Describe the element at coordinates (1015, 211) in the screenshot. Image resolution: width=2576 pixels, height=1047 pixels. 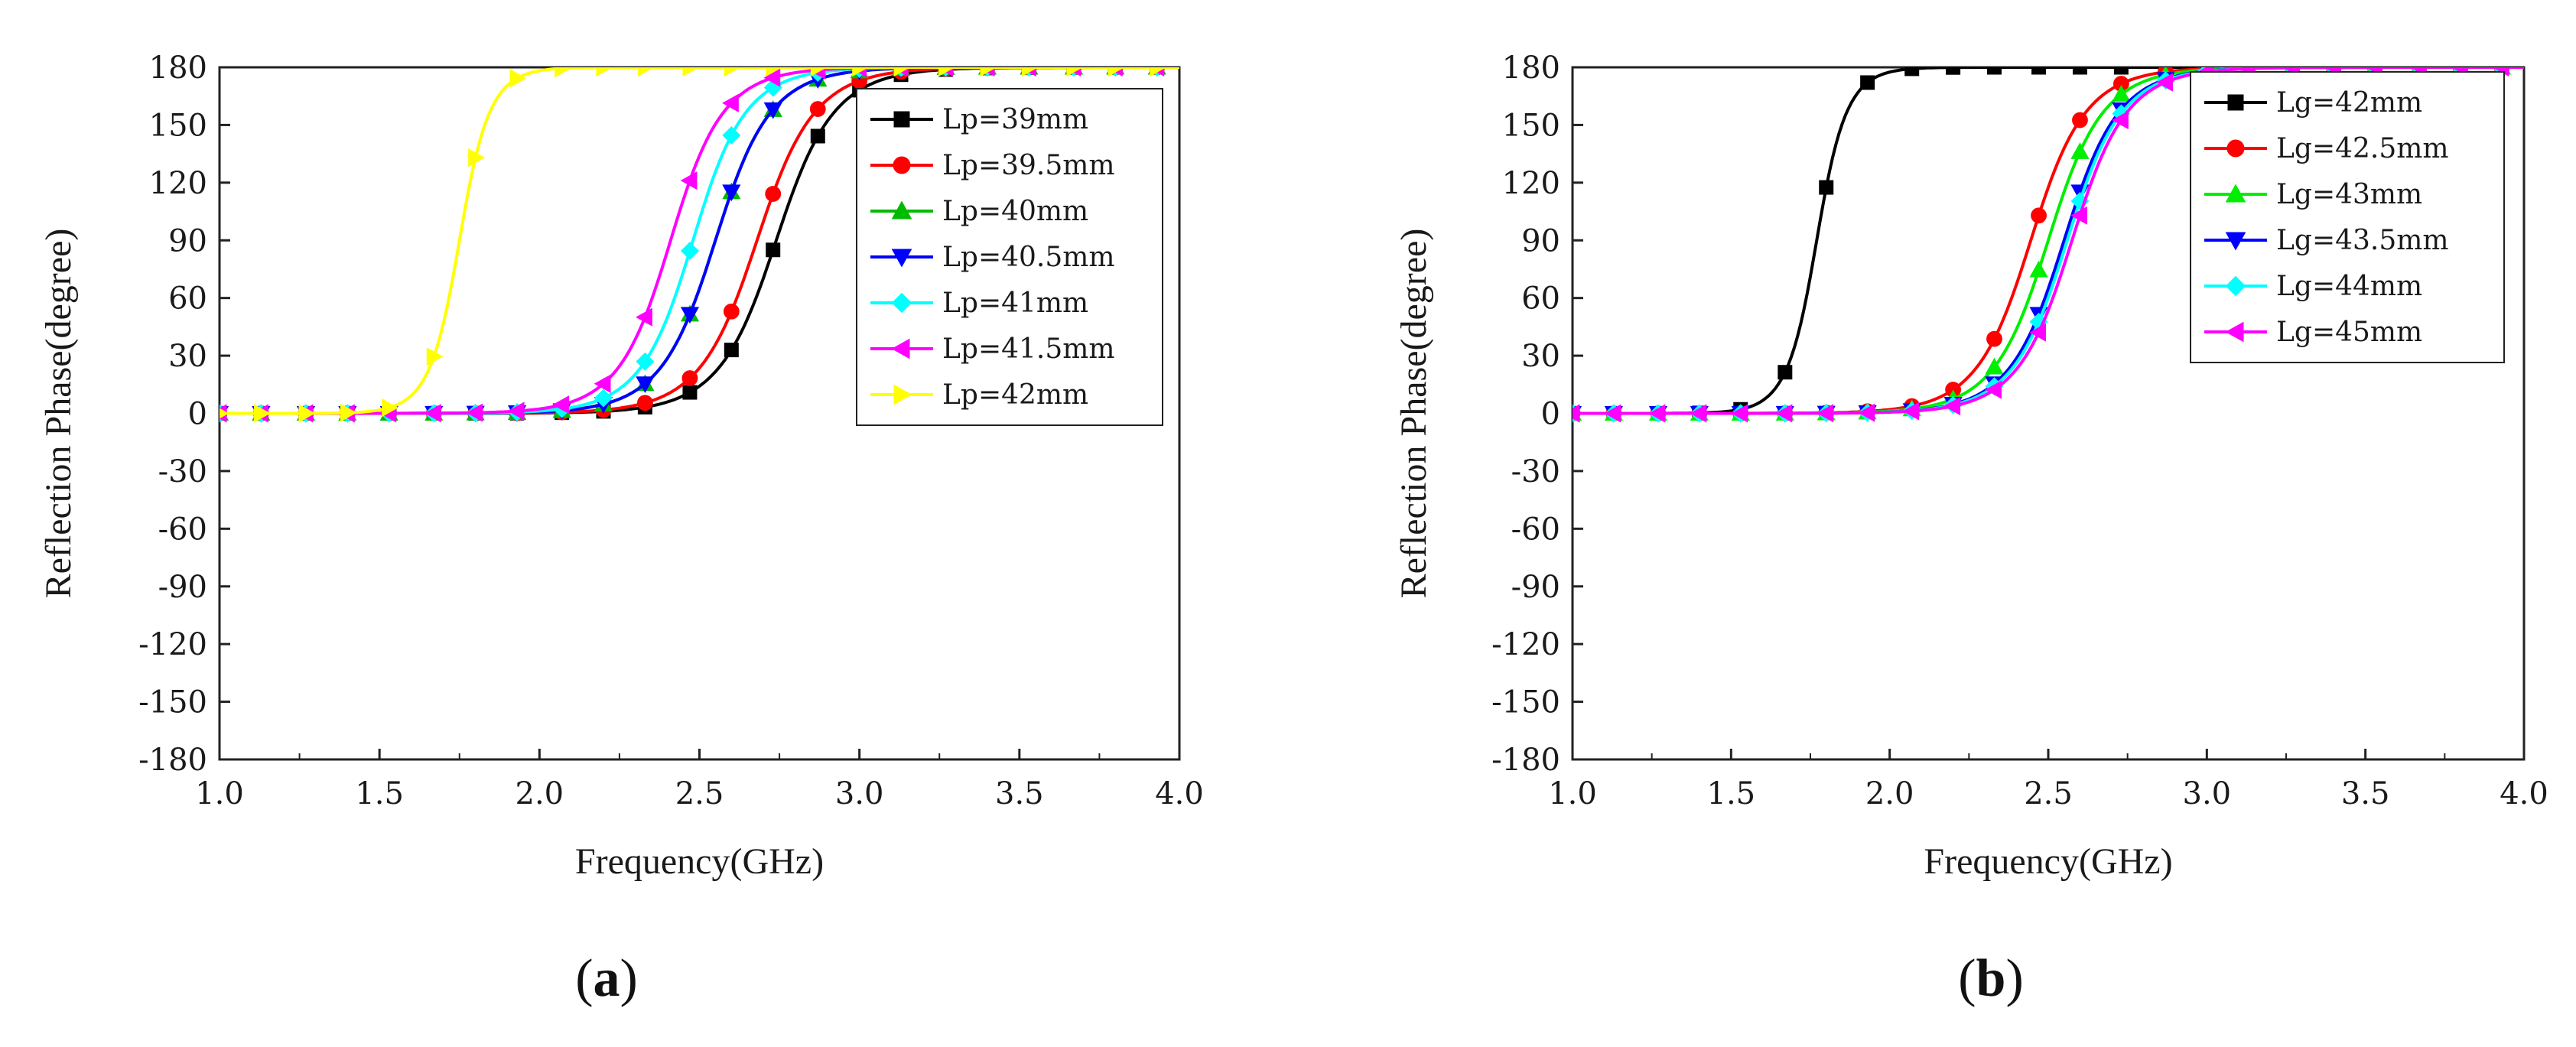
I see `legend-label: Lp=40mm` at that location.